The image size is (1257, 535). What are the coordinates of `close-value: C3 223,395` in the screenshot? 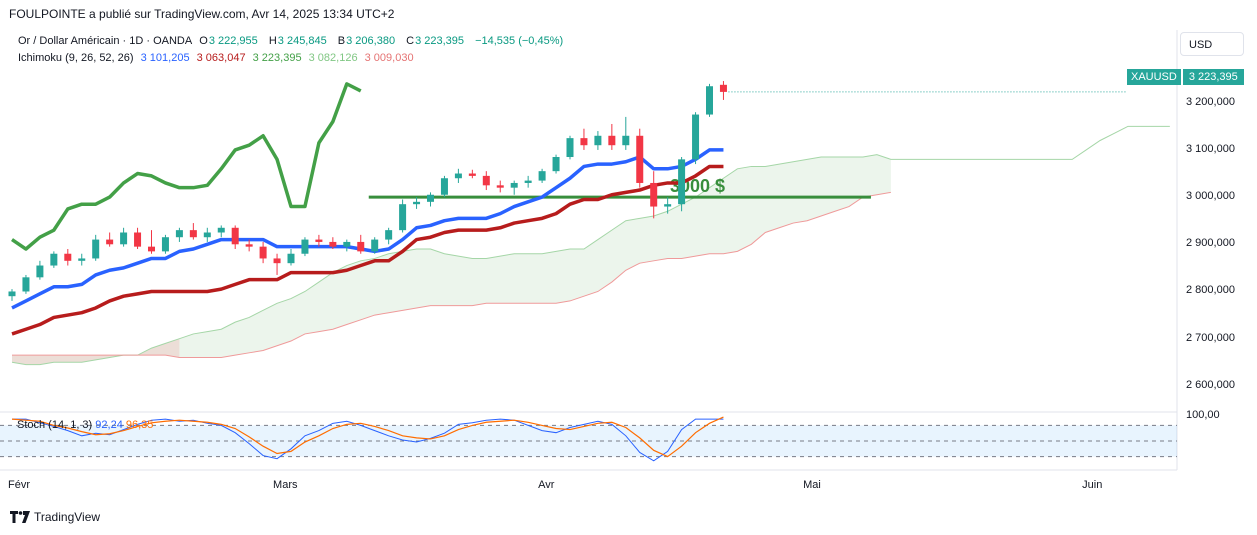 It's located at (435, 41).